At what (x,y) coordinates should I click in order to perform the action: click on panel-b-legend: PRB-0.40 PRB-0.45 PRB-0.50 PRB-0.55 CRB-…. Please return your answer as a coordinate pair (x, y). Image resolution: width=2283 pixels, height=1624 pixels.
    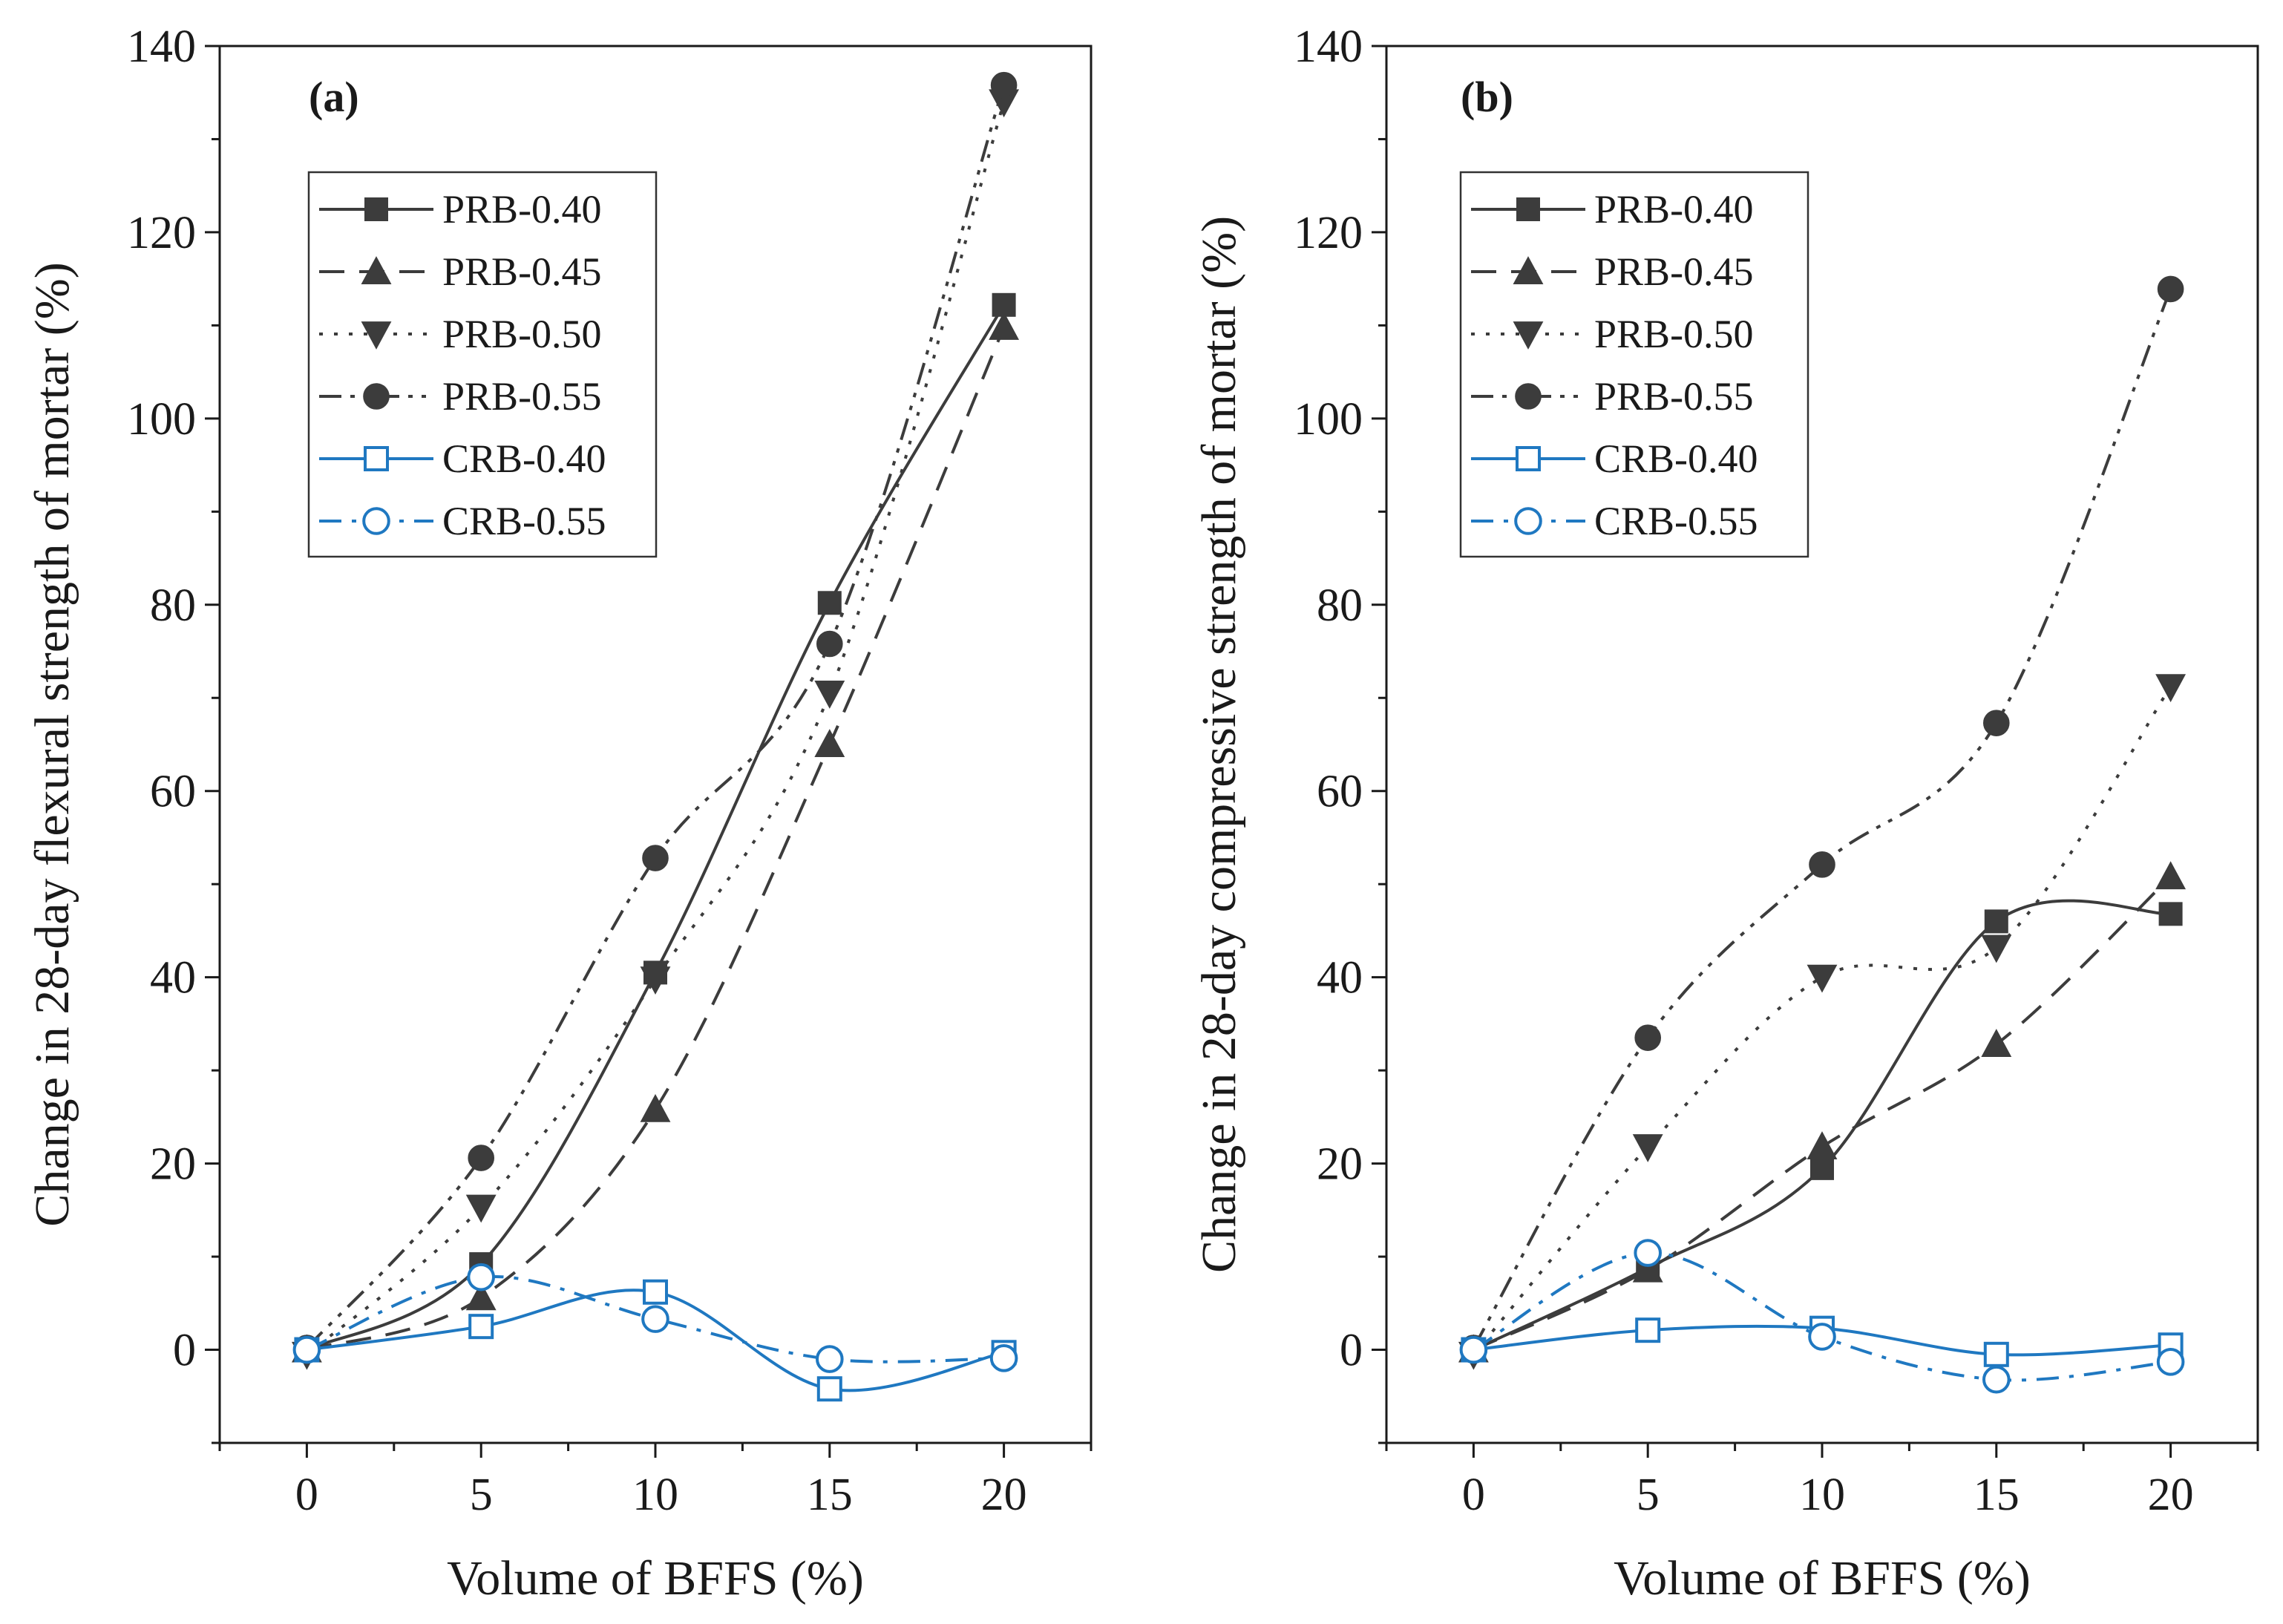
    Looking at the image, I should click on (1634, 364).